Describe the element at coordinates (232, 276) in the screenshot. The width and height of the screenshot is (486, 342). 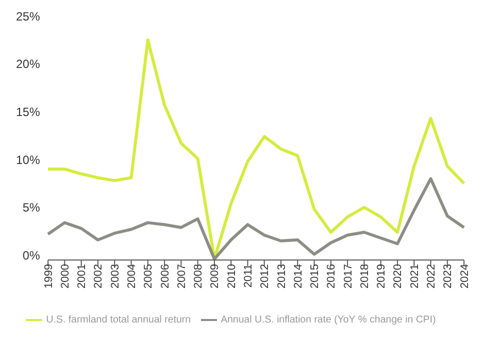
I see `x-tick-label: 2010` at that location.